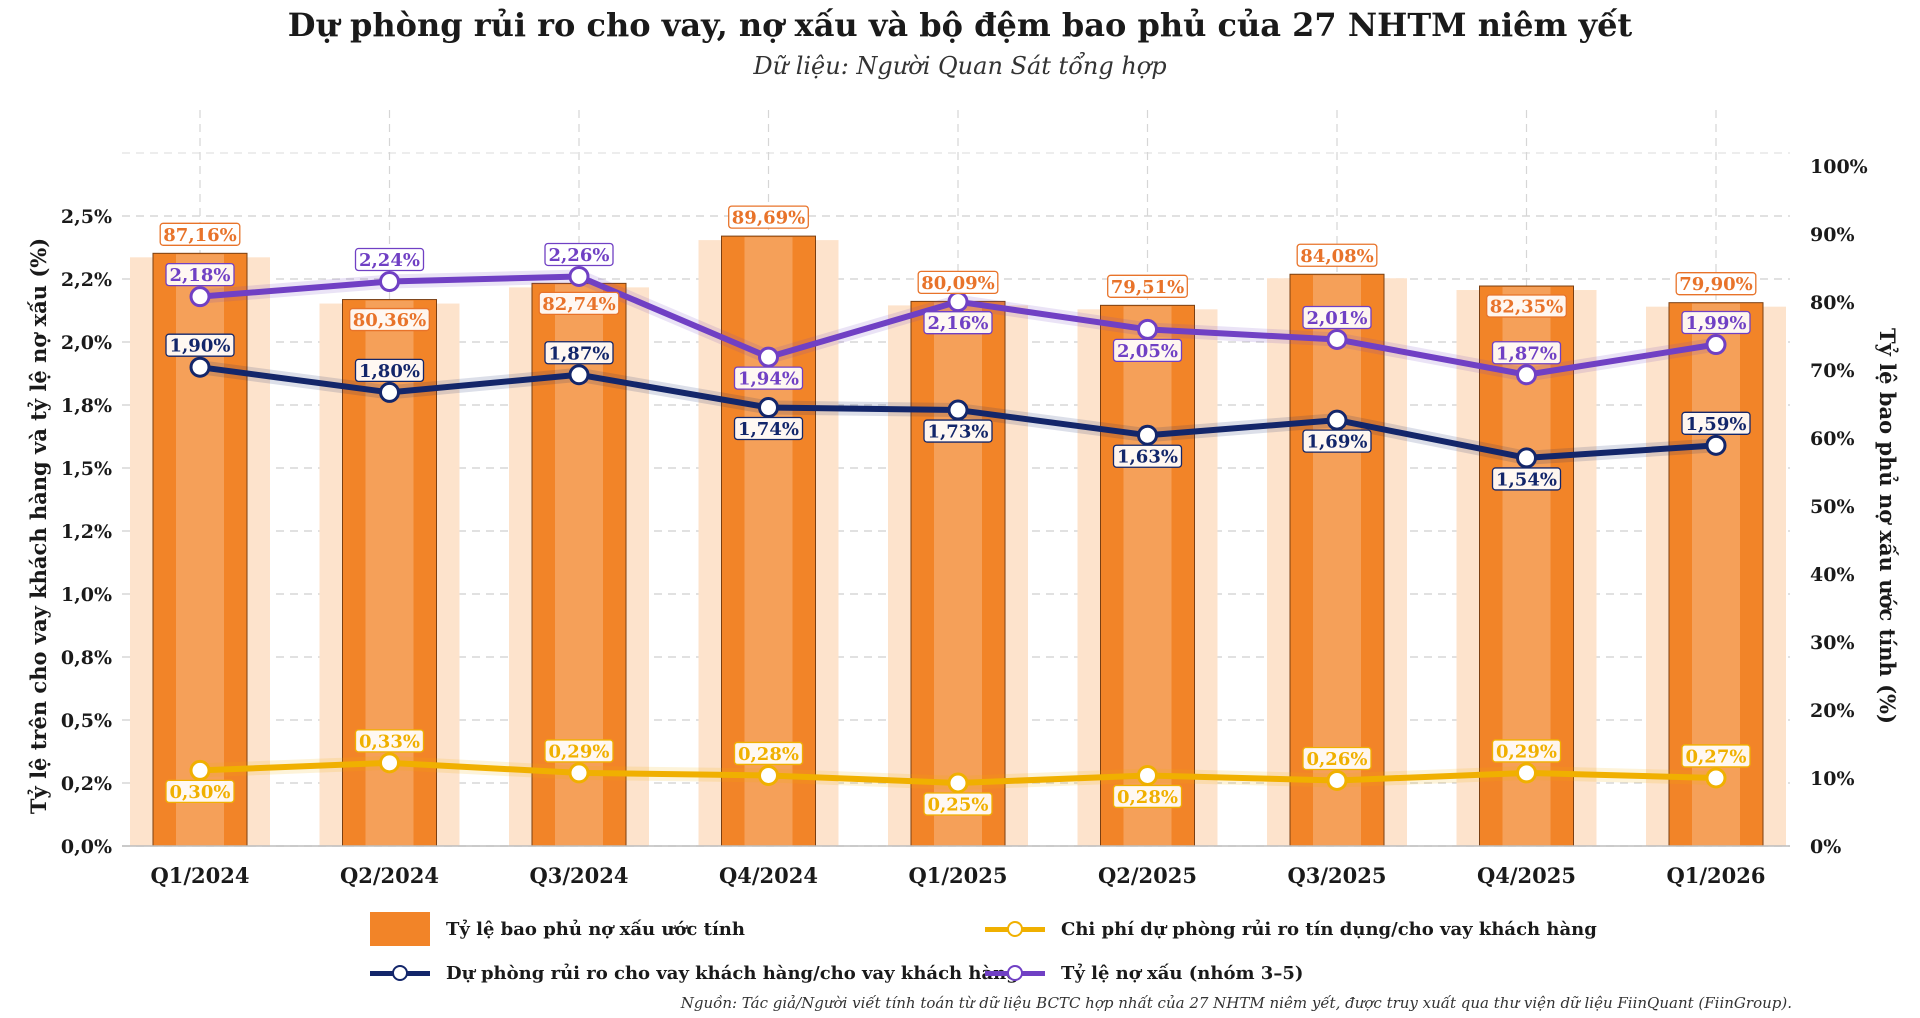  I want to click on y-tick-label: 0,8%, so click(86, 658).